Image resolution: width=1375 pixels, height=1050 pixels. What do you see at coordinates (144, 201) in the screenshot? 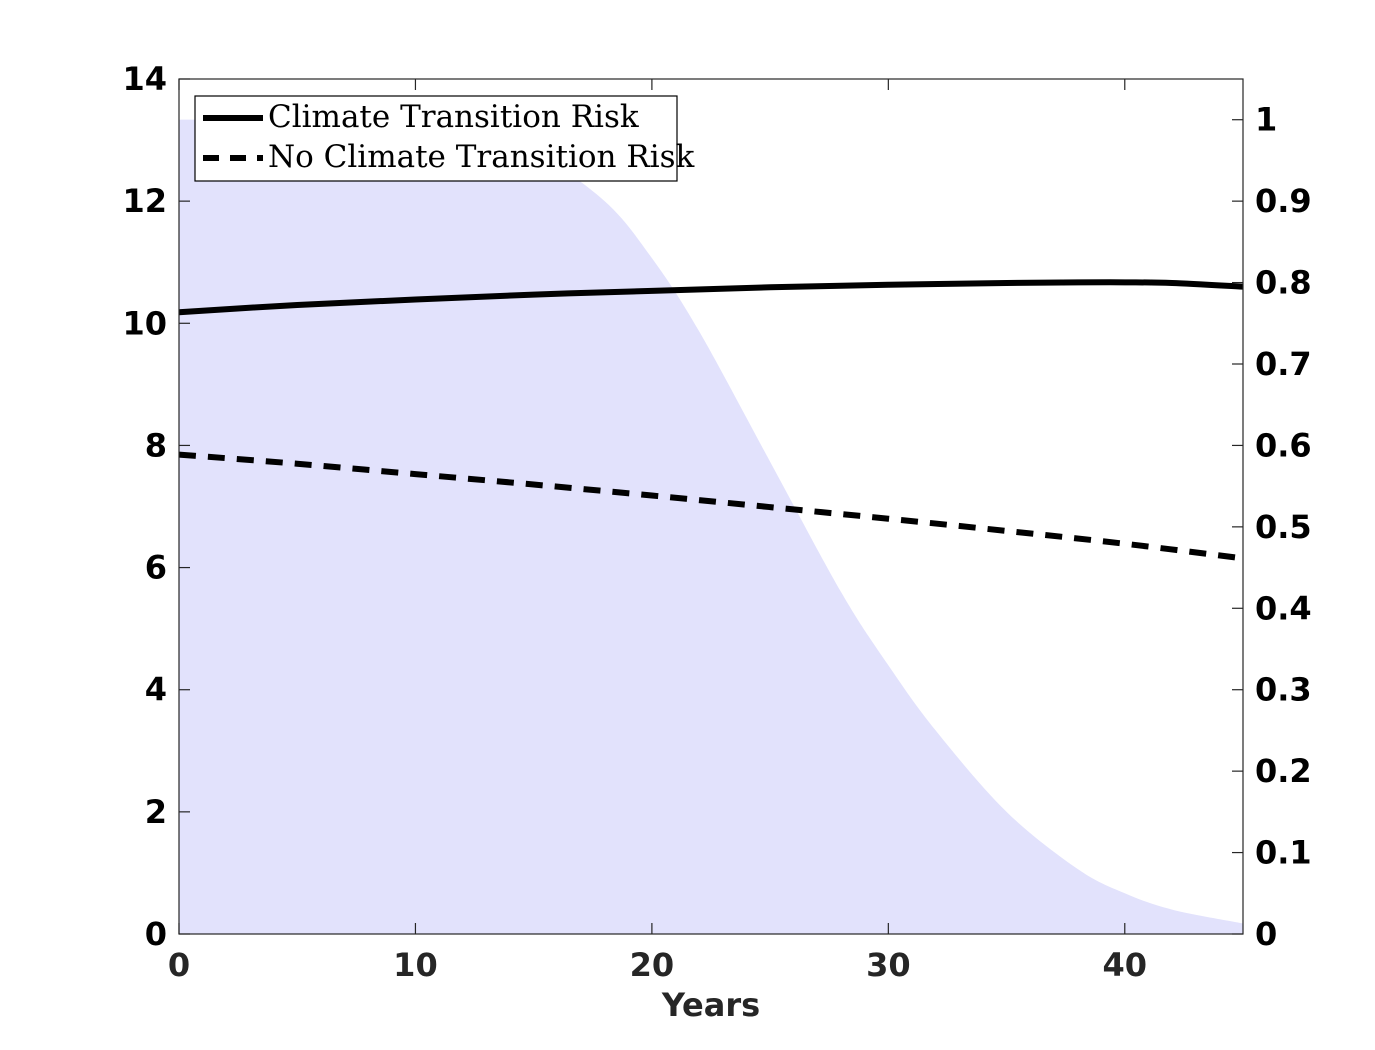
I see `y-left-tick-label: 12` at bounding box center [144, 201].